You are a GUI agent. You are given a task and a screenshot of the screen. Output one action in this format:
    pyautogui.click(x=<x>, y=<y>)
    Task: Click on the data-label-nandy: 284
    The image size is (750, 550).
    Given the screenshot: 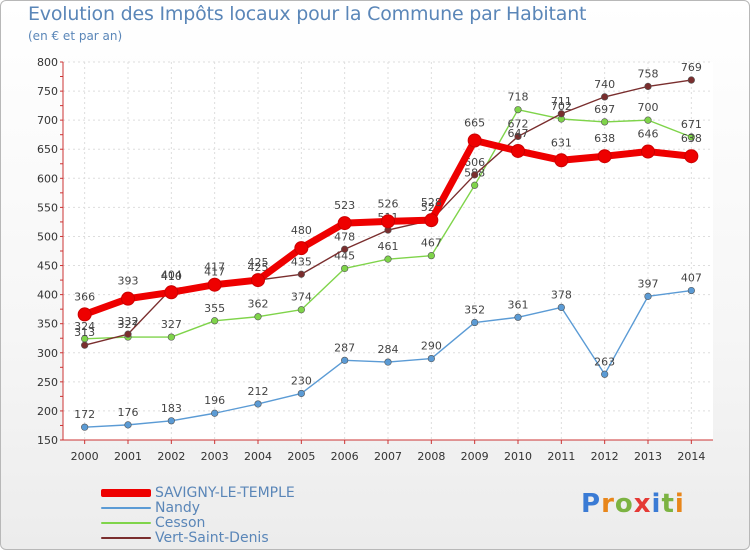 What is the action you would take?
    pyautogui.click(x=388, y=349)
    